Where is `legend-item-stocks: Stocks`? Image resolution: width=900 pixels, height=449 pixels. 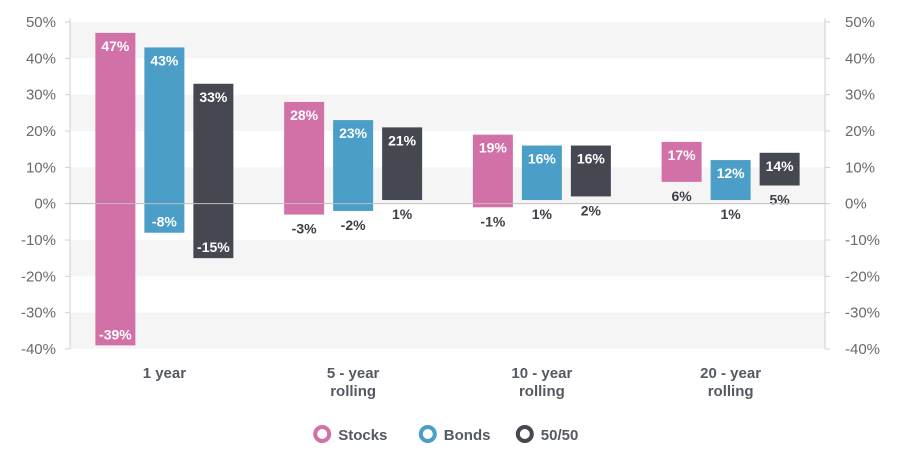
legend-item-stocks: Stocks is located at coordinates (350, 434).